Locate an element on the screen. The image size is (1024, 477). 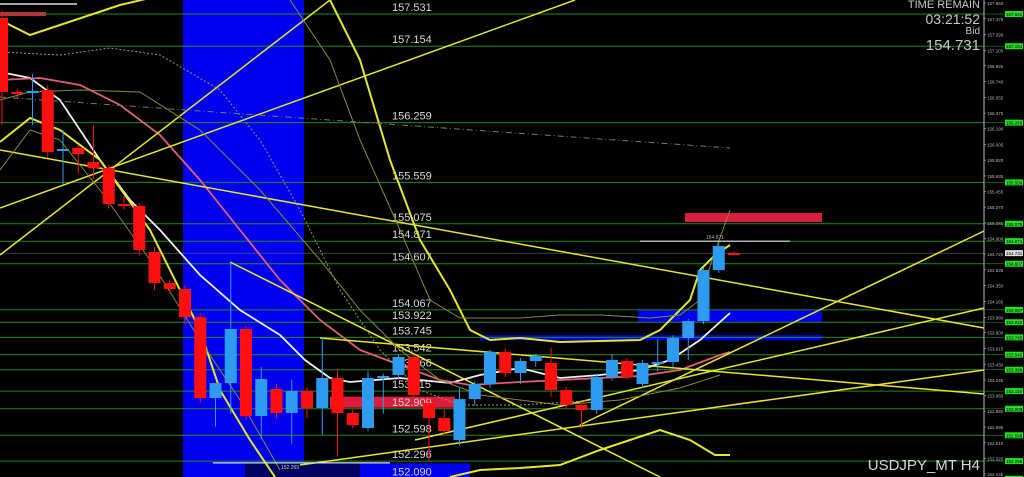
y-tick-label: 152.510 is located at coordinates (995, 443).